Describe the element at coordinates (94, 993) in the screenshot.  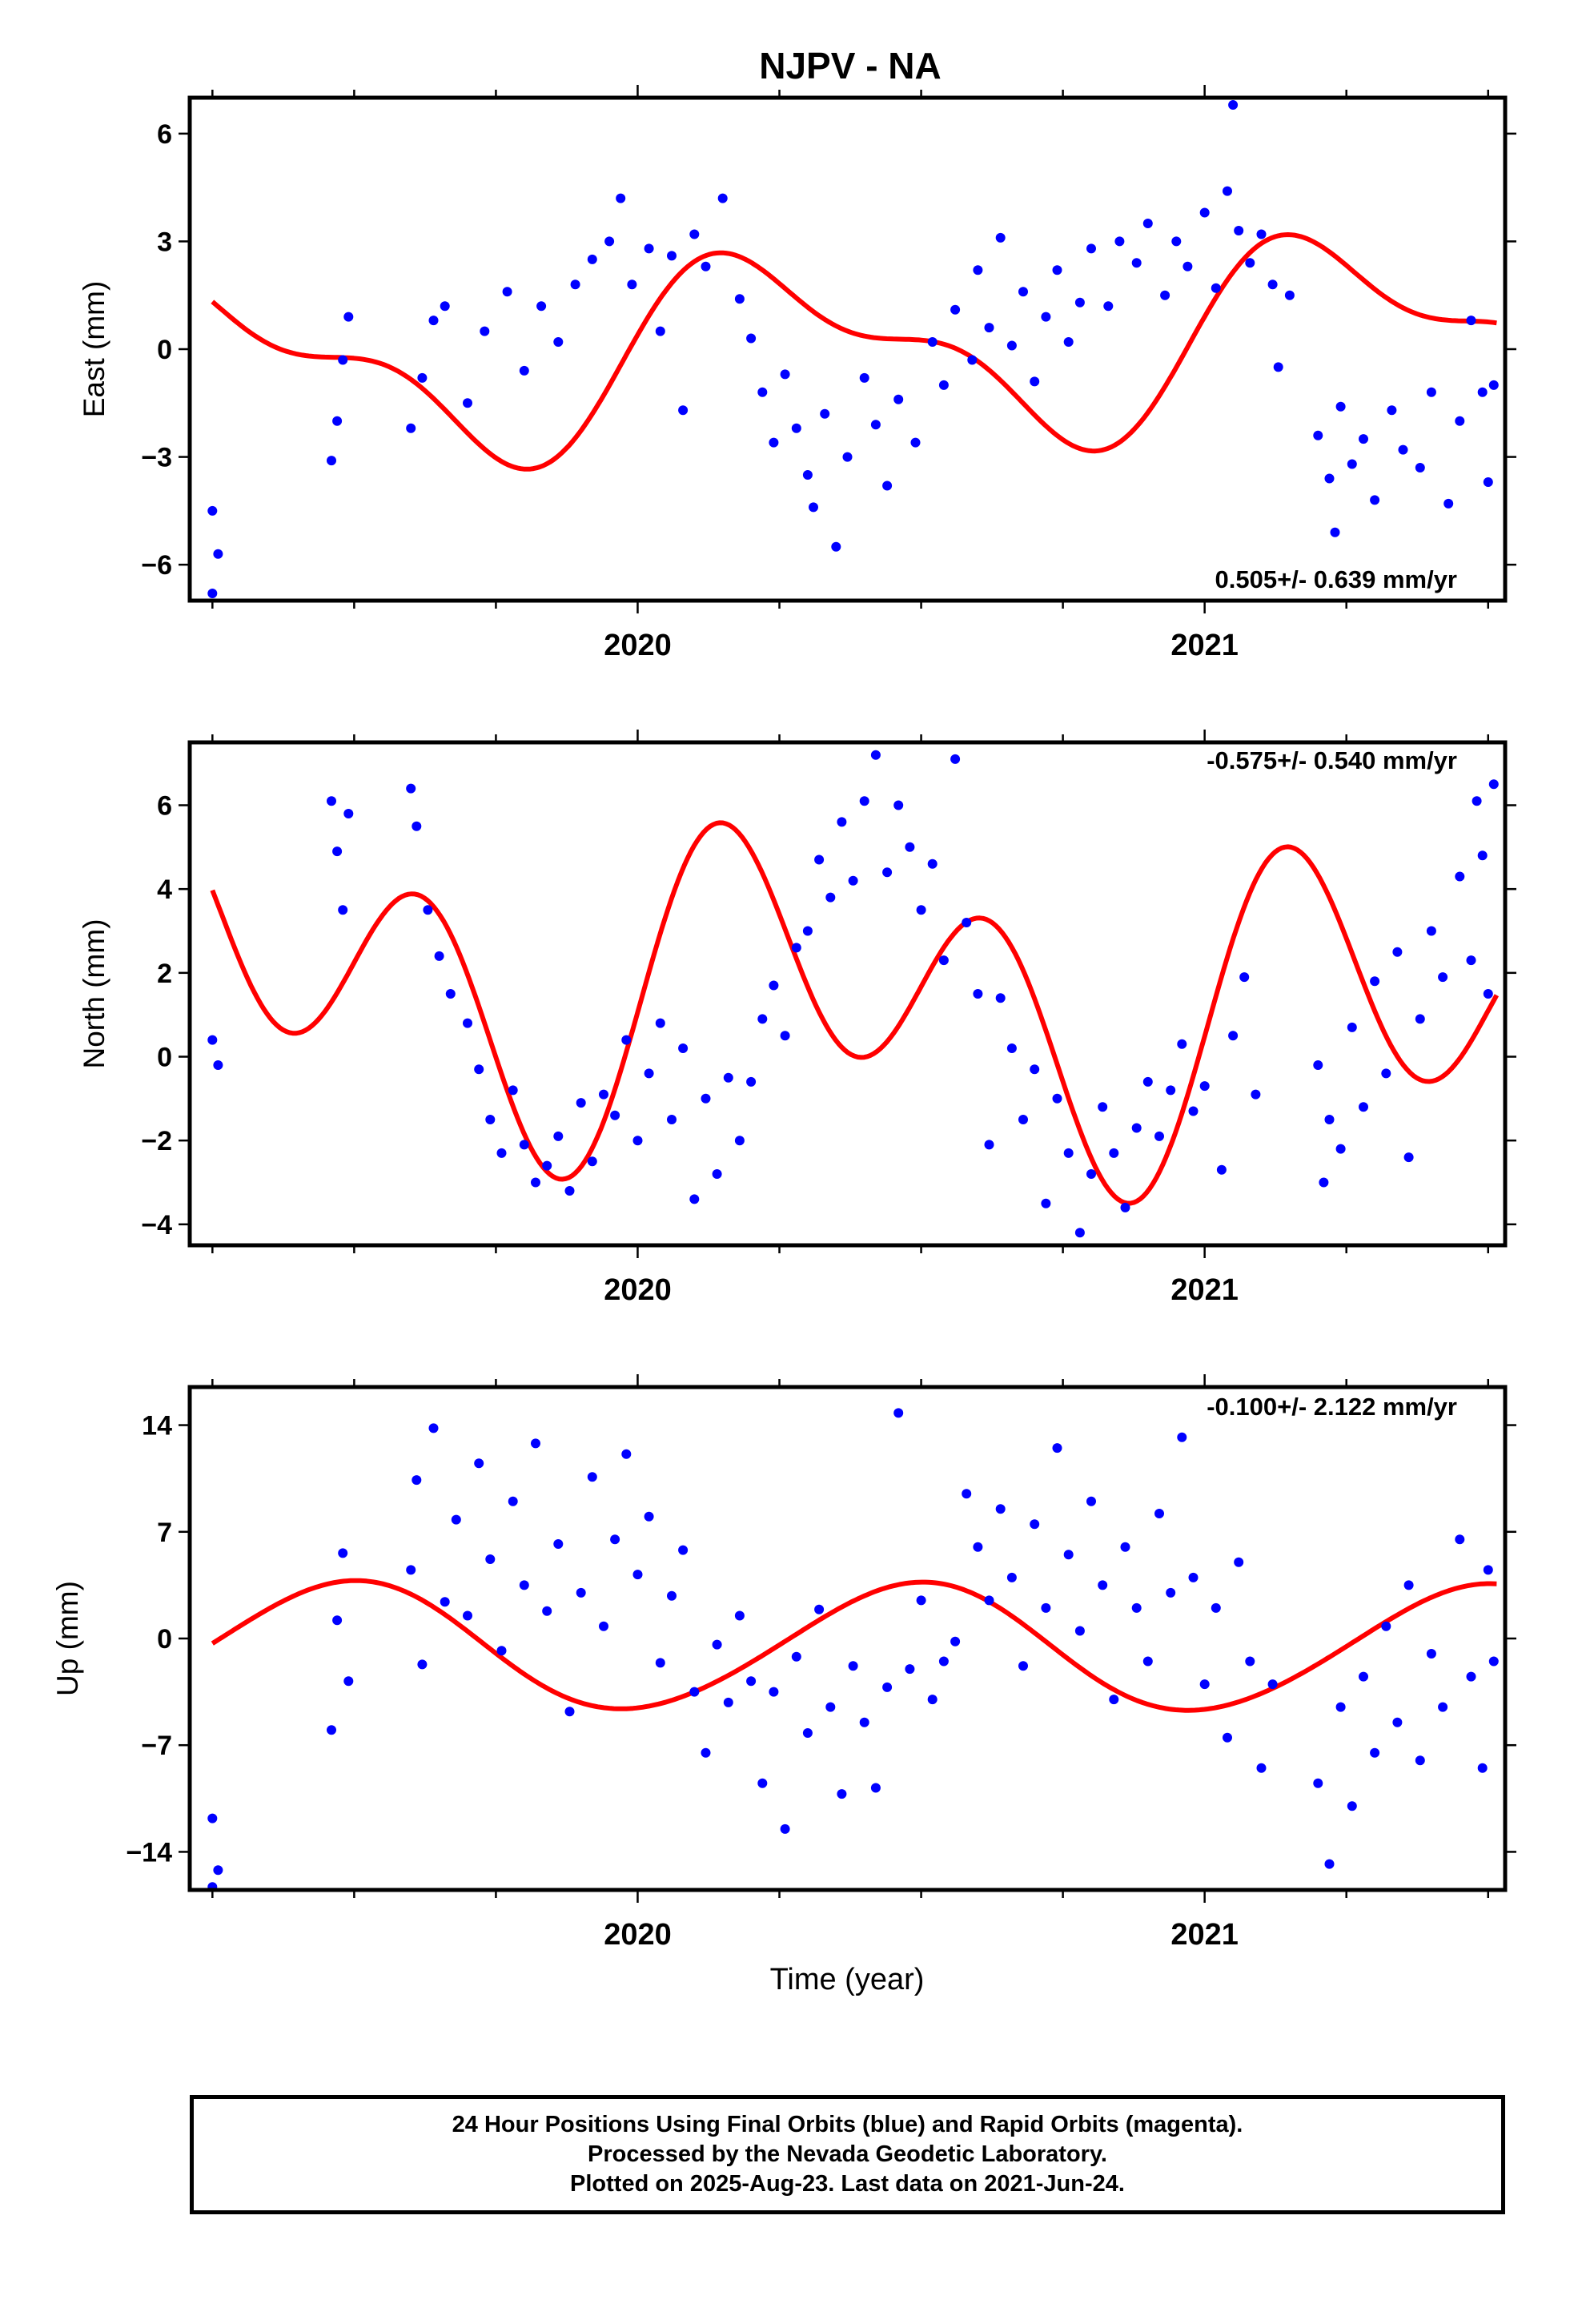
I see `y-axis-label: North (mm)` at that location.